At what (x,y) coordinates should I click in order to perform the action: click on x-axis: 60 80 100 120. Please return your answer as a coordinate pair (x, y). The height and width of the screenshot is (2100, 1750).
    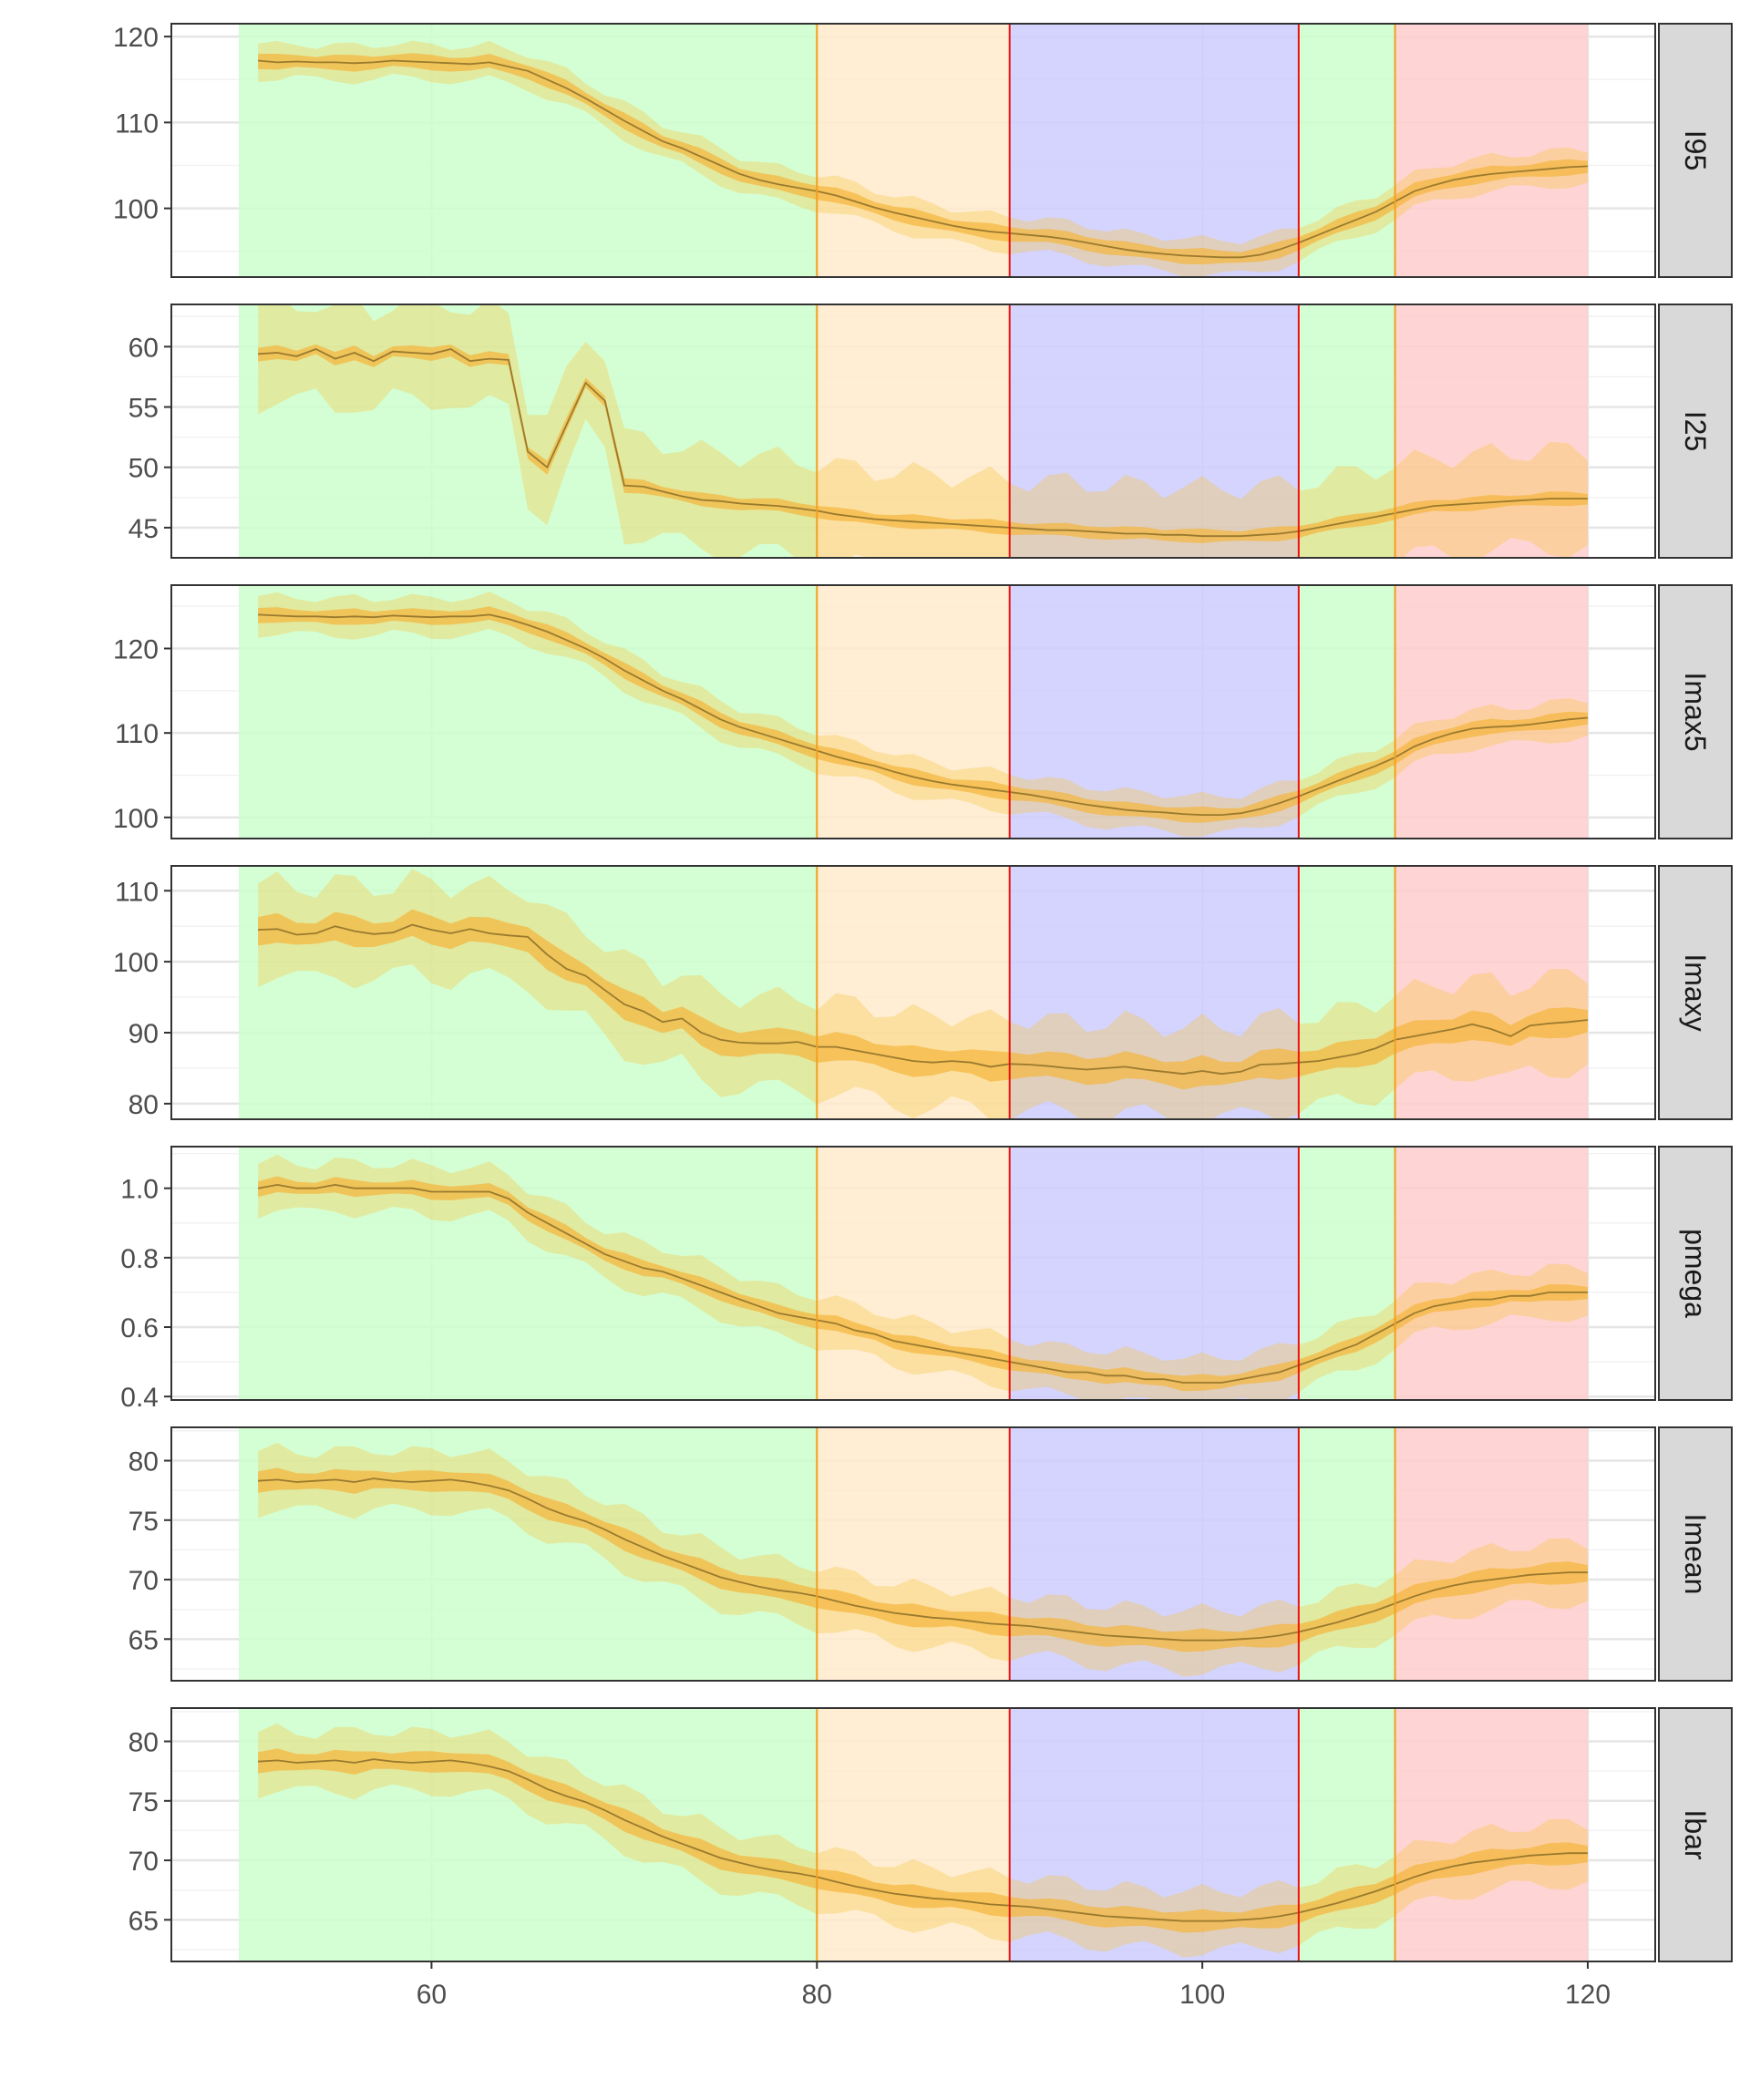
    Looking at the image, I should click on (1014, 1986).